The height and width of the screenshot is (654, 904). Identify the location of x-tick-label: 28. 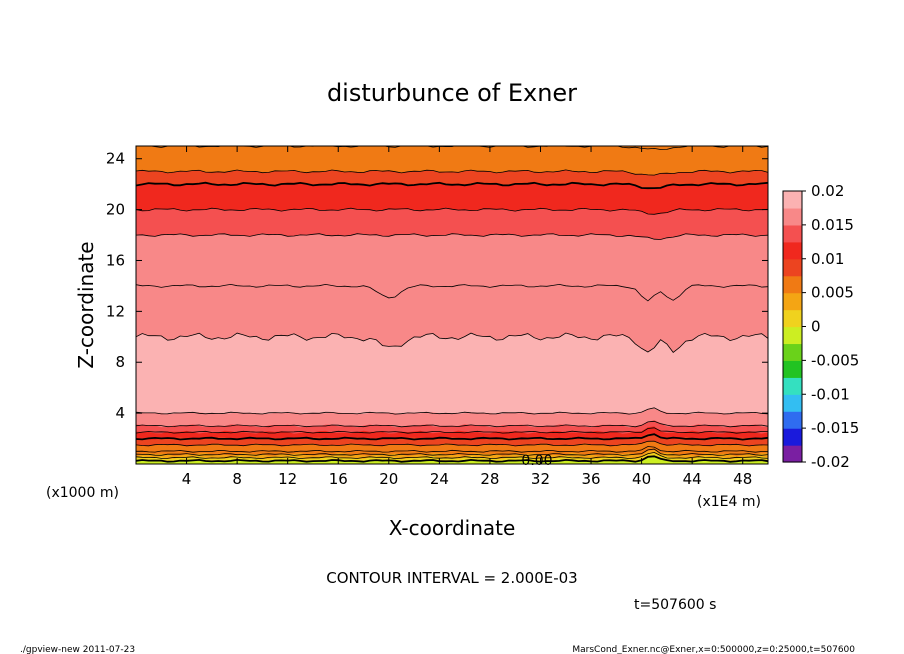
(489, 479).